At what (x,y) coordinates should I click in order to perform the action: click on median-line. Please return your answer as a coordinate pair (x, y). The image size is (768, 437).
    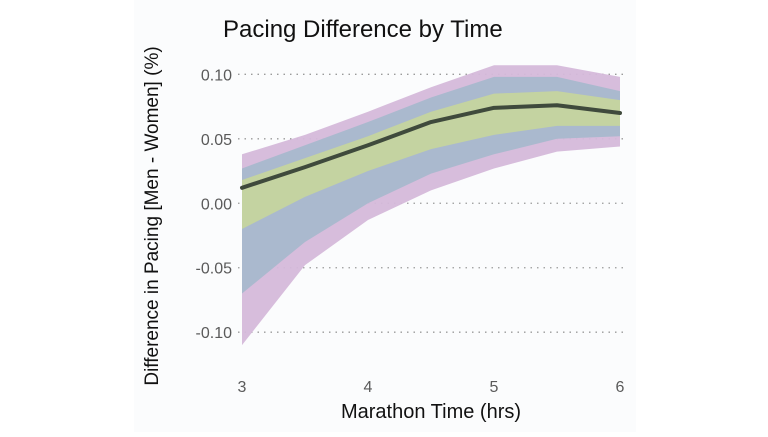
    Looking at the image, I should click on (431, 146).